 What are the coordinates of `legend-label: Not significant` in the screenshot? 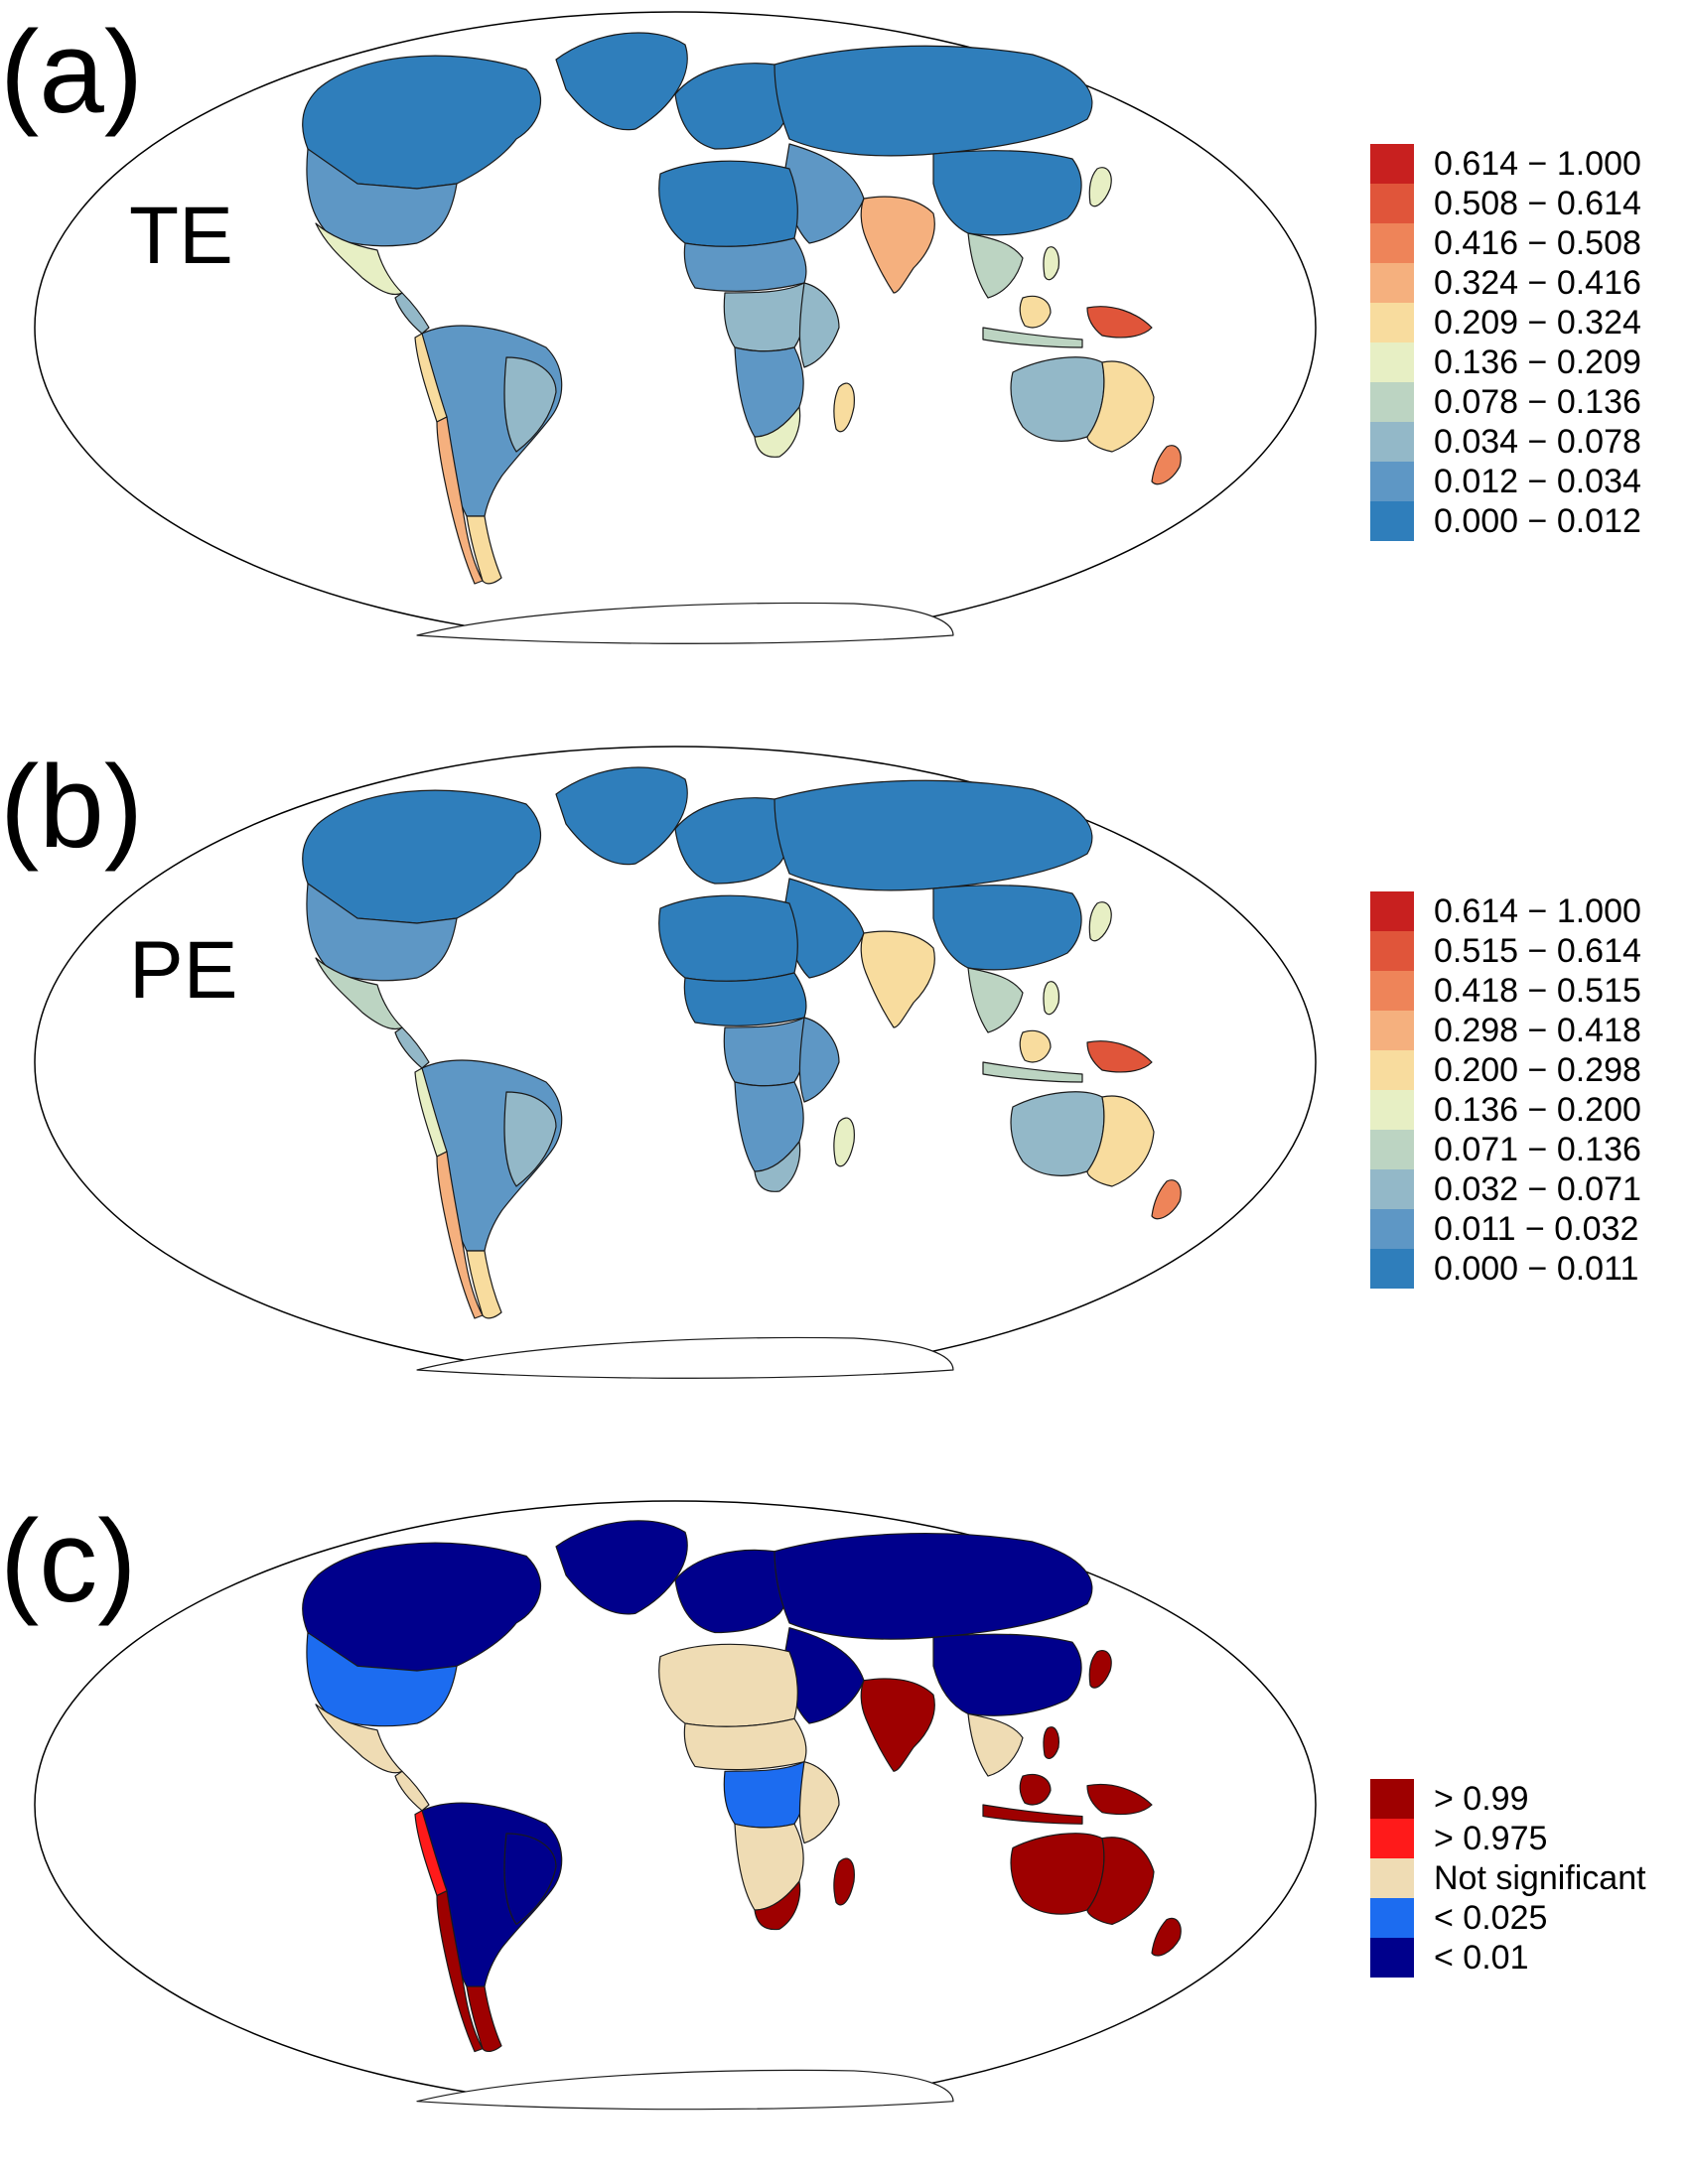 It's located at (1540, 1878).